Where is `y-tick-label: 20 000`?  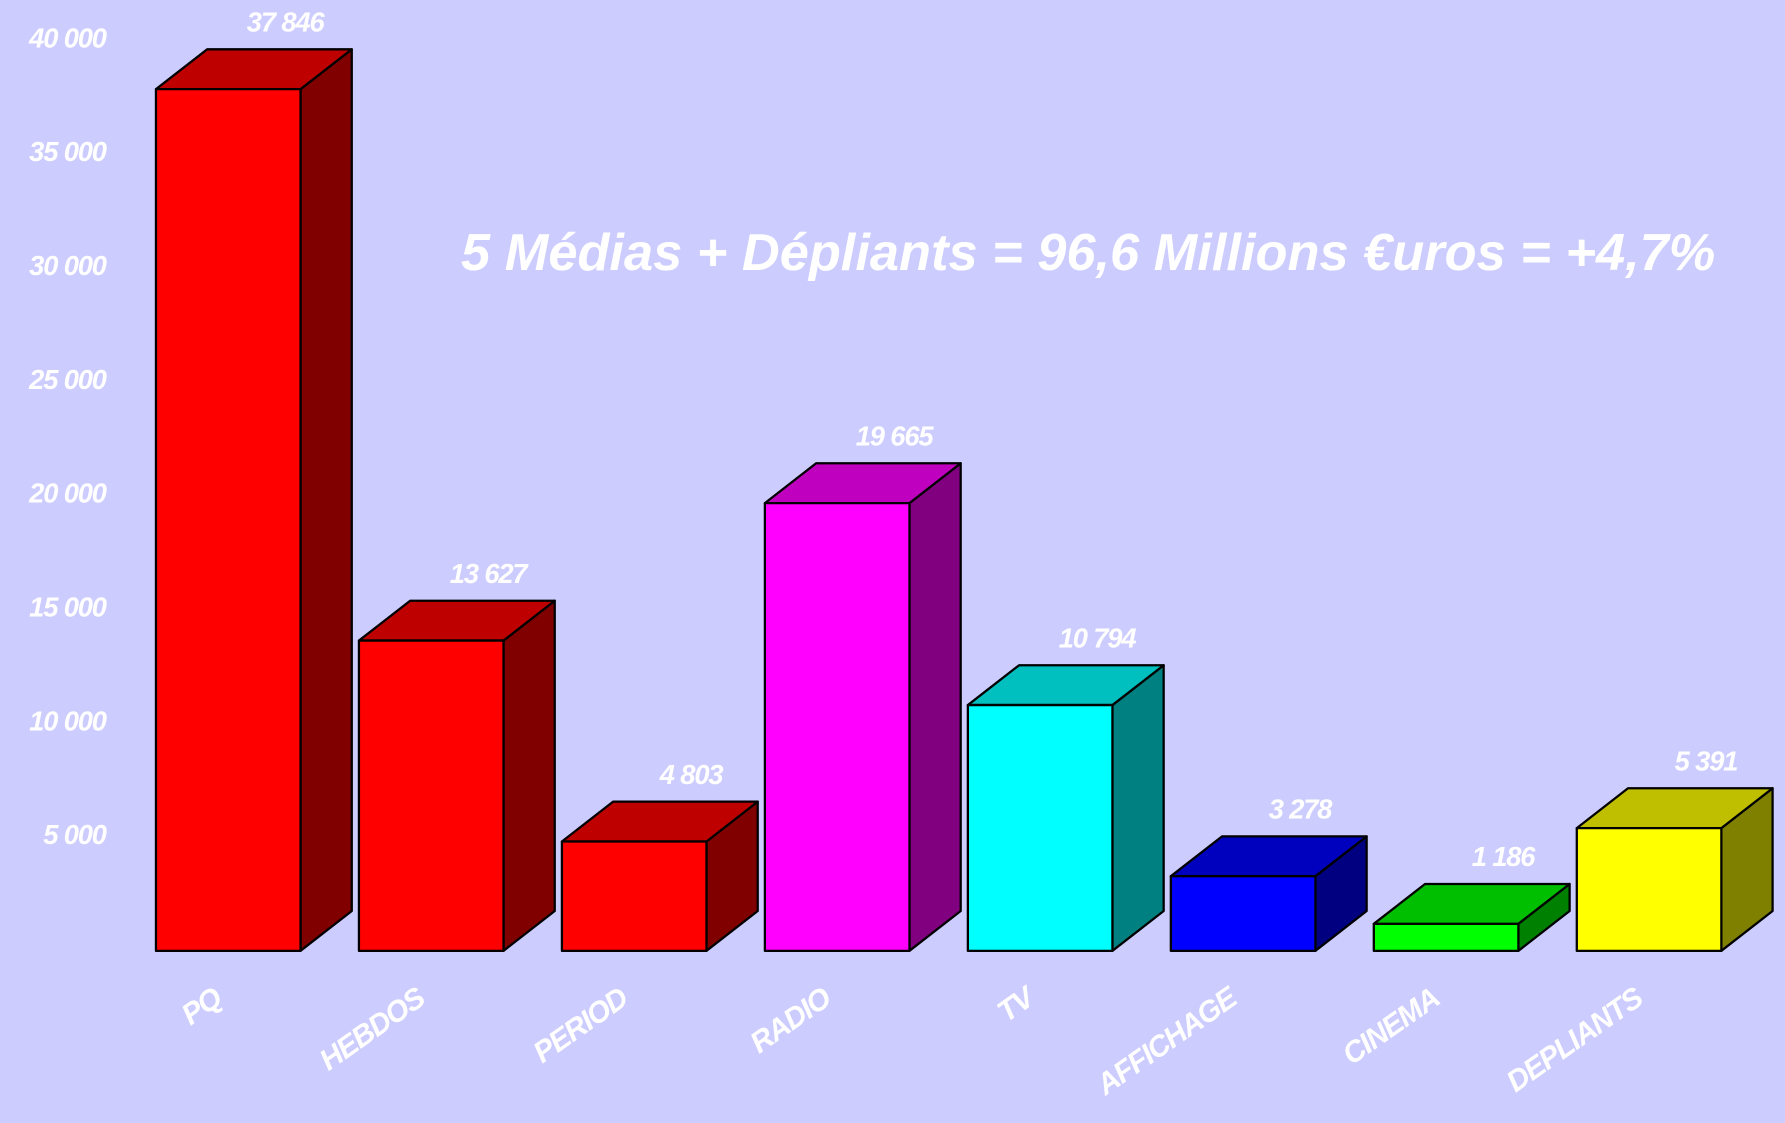 y-tick-label: 20 000 is located at coordinates (67, 493).